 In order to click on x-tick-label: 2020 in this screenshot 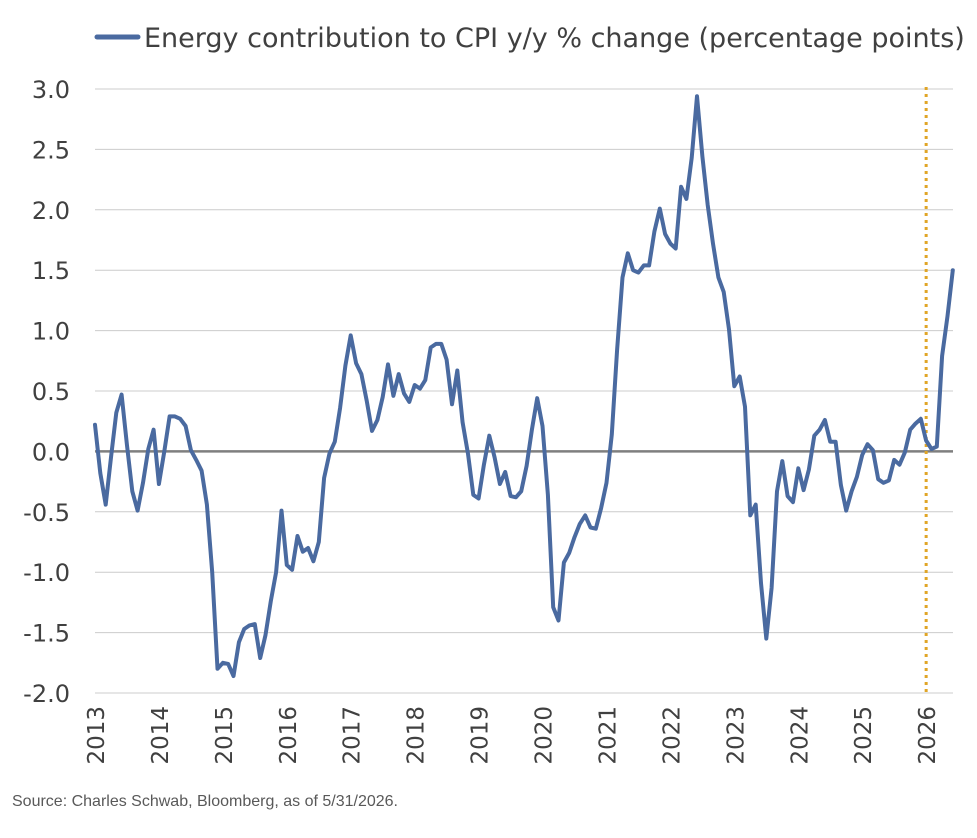, I will do `click(545, 735)`.